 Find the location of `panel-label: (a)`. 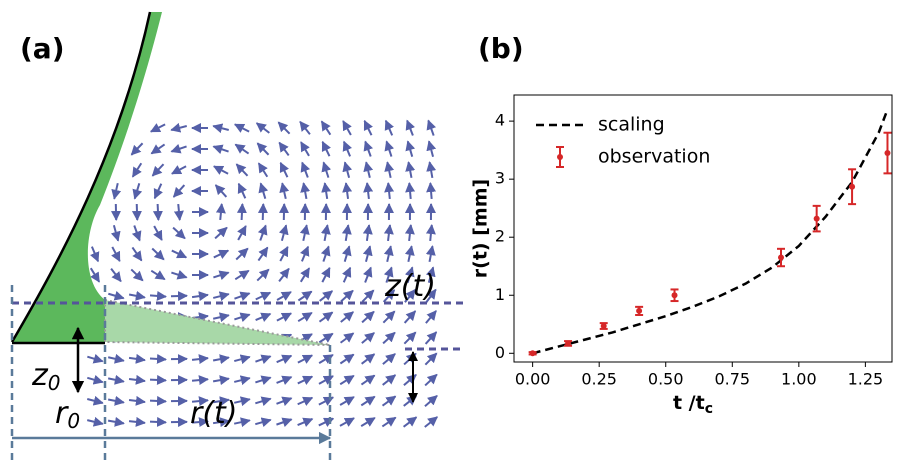

panel-label: (a) is located at coordinates (42, 48).